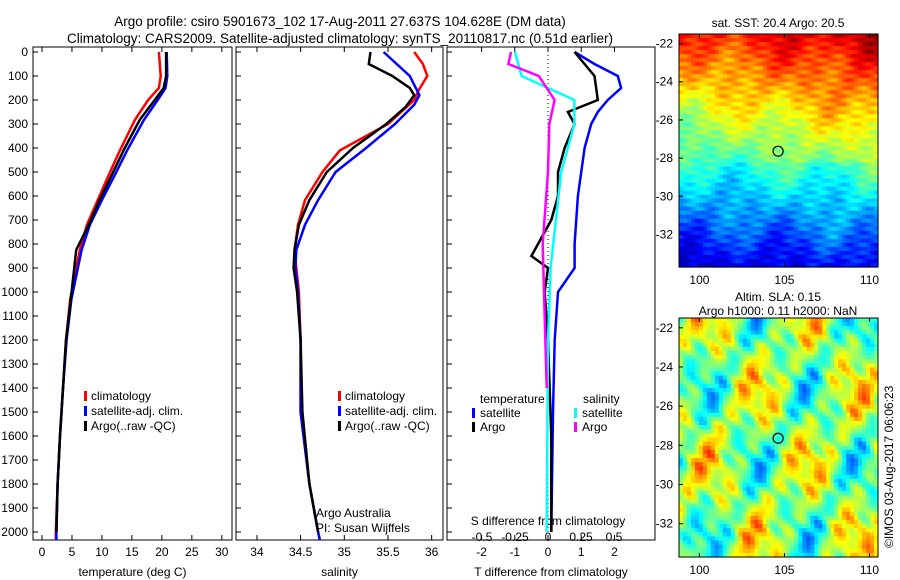 The width and height of the screenshot is (900, 580). I want to click on x-axis-label: temperature (deg C), so click(132, 572).